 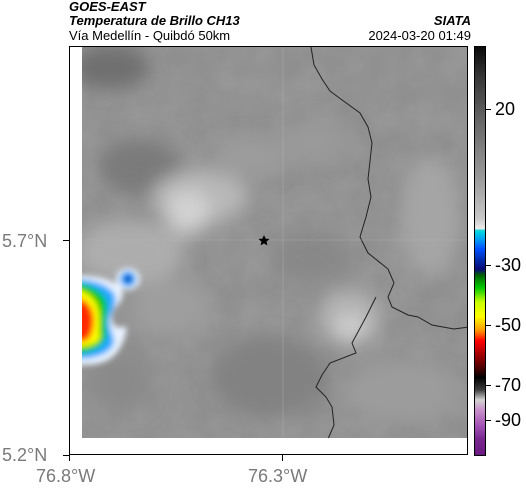 I want to click on colorbar-tick-minus50, so click(x=488, y=325).